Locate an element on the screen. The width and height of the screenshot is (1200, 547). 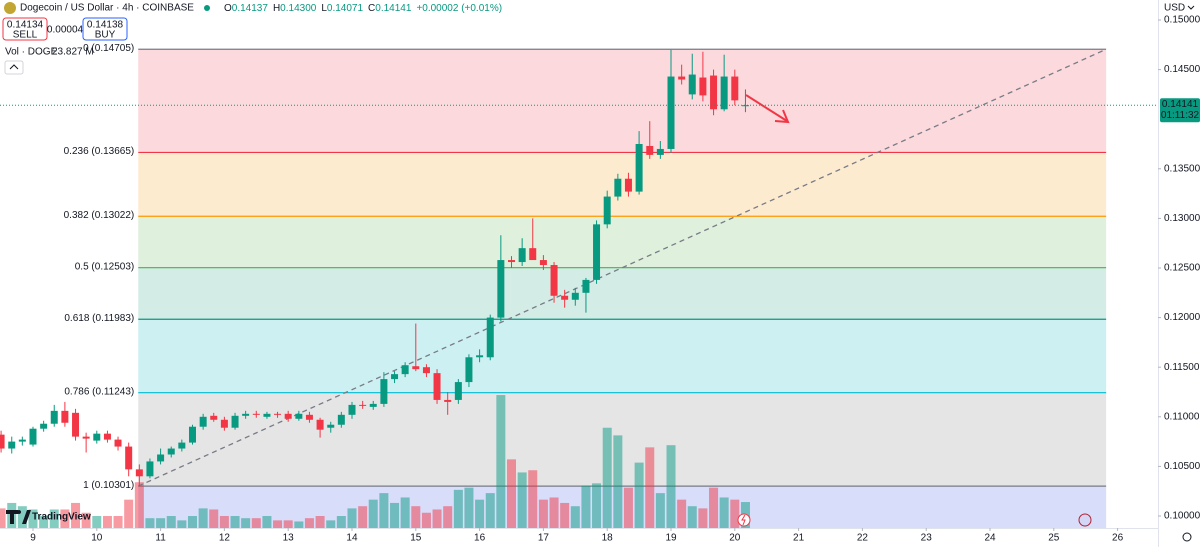
volume-legend-label: Vol · DOGE is located at coordinates (31, 52).